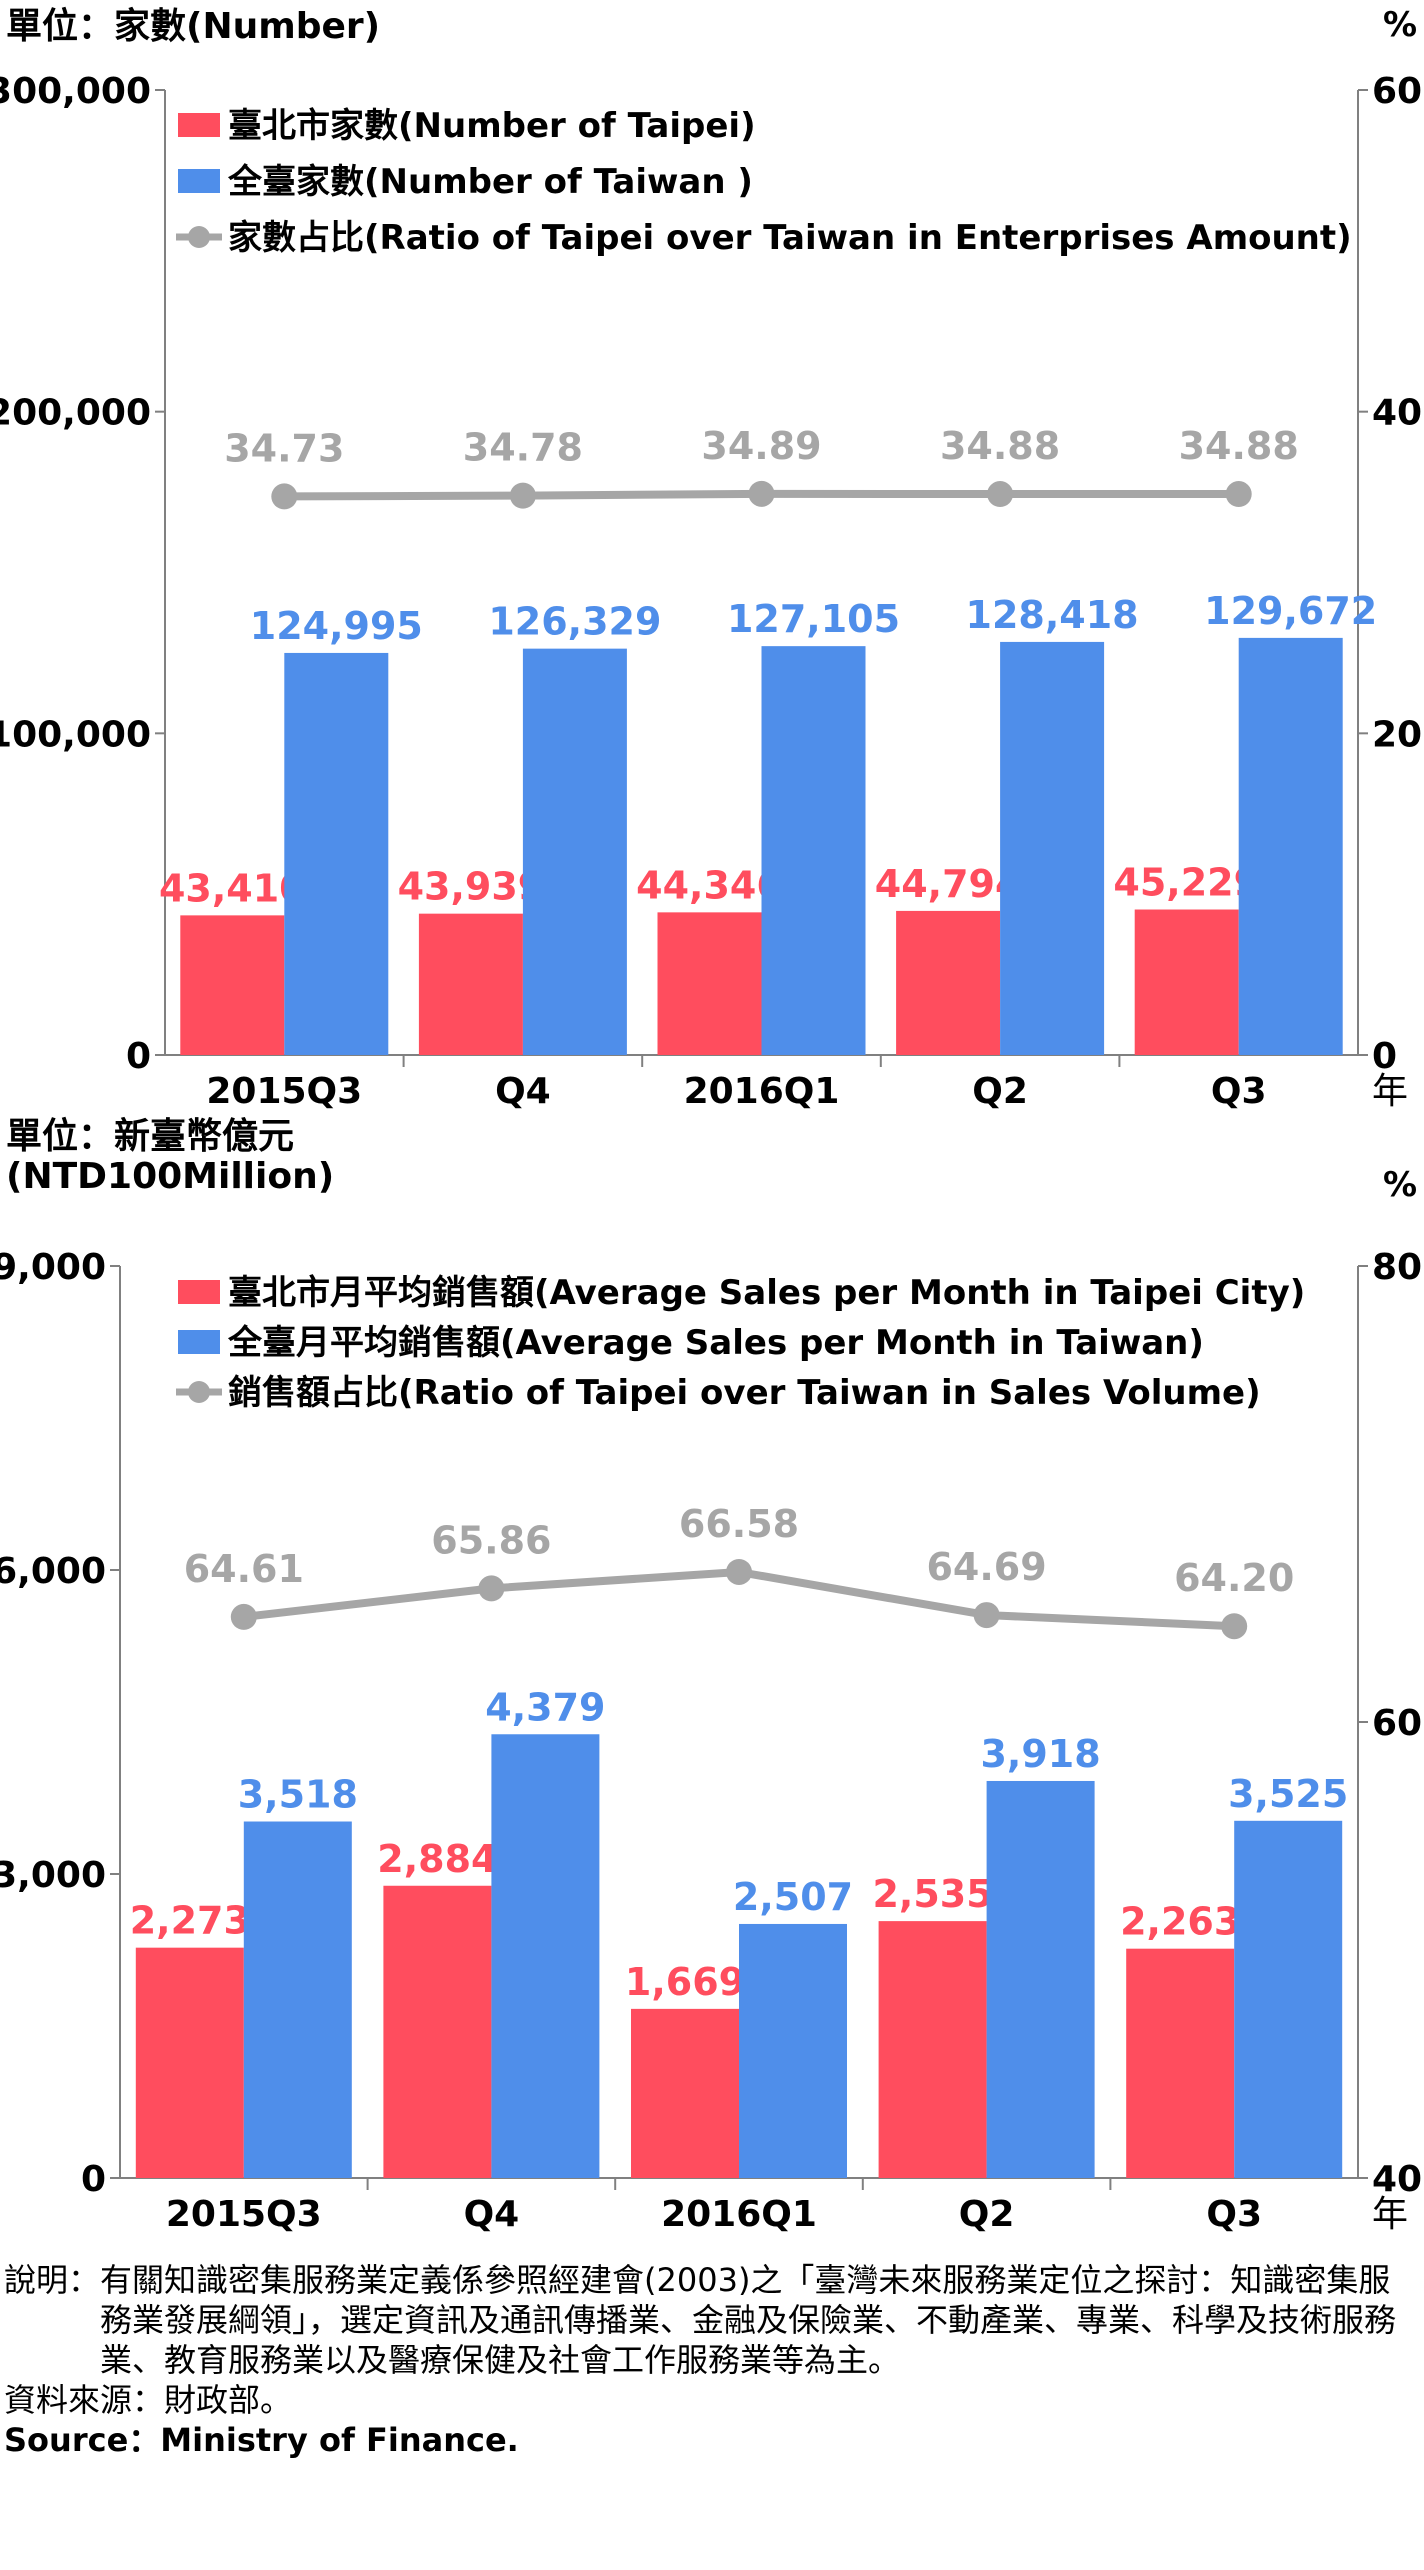 The width and height of the screenshot is (1424, 2570). What do you see at coordinates (471, 887) in the screenshot?
I see `bar-data-label: 43,939` at bounding box center [471, 887].